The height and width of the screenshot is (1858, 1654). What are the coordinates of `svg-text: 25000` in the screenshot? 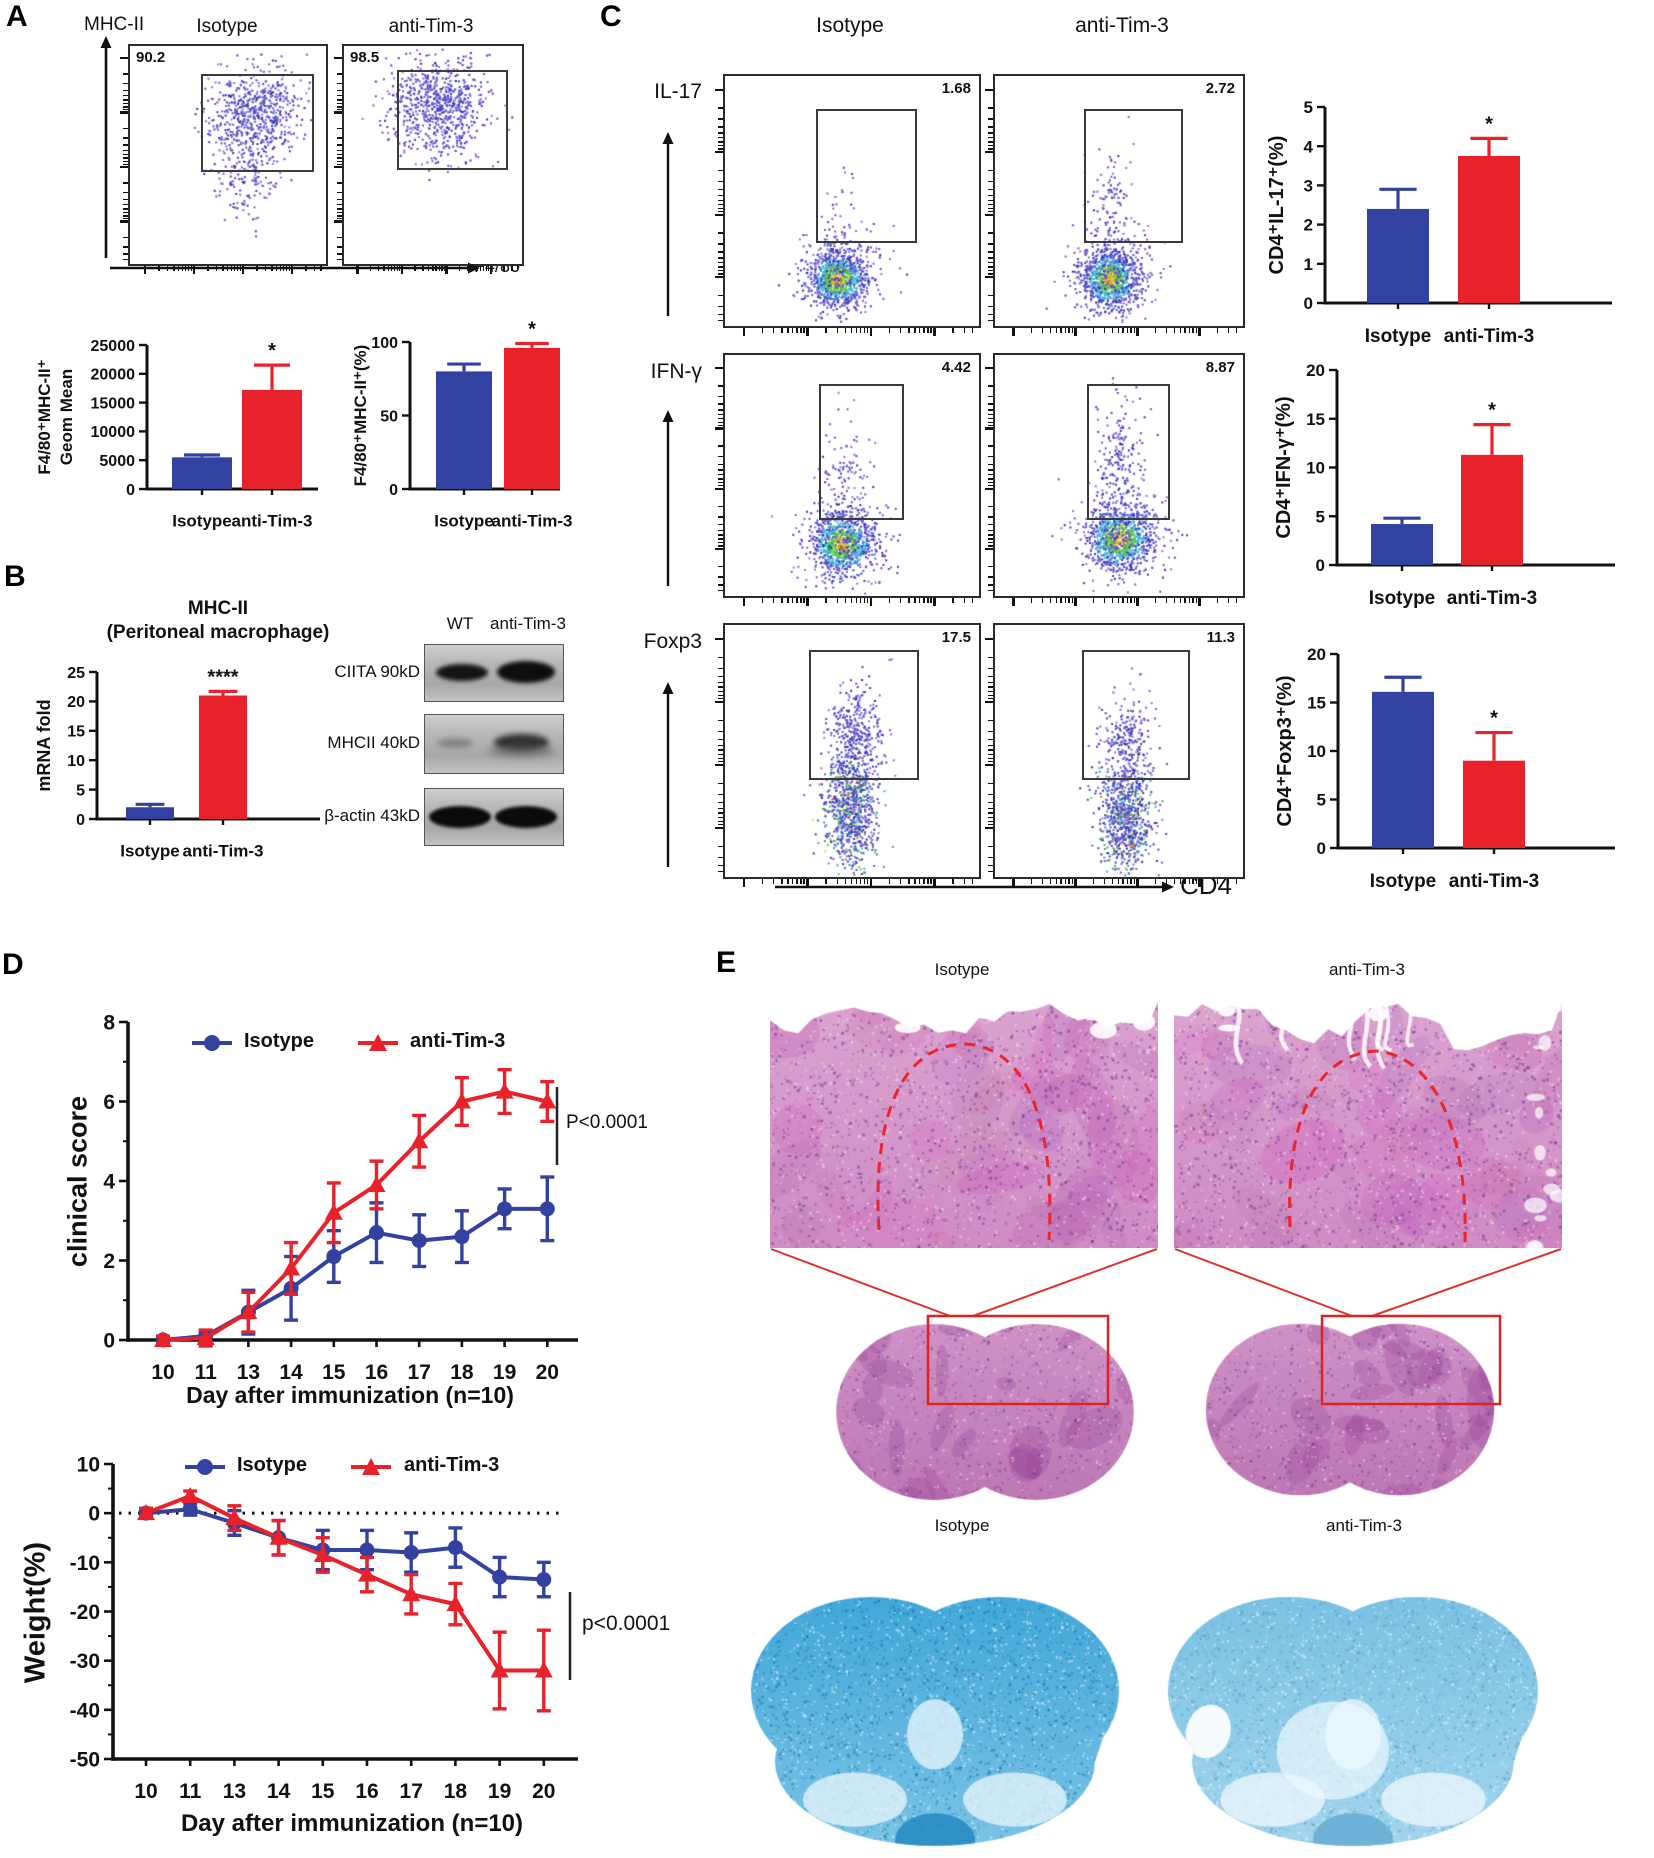 It's located at (113, 346).